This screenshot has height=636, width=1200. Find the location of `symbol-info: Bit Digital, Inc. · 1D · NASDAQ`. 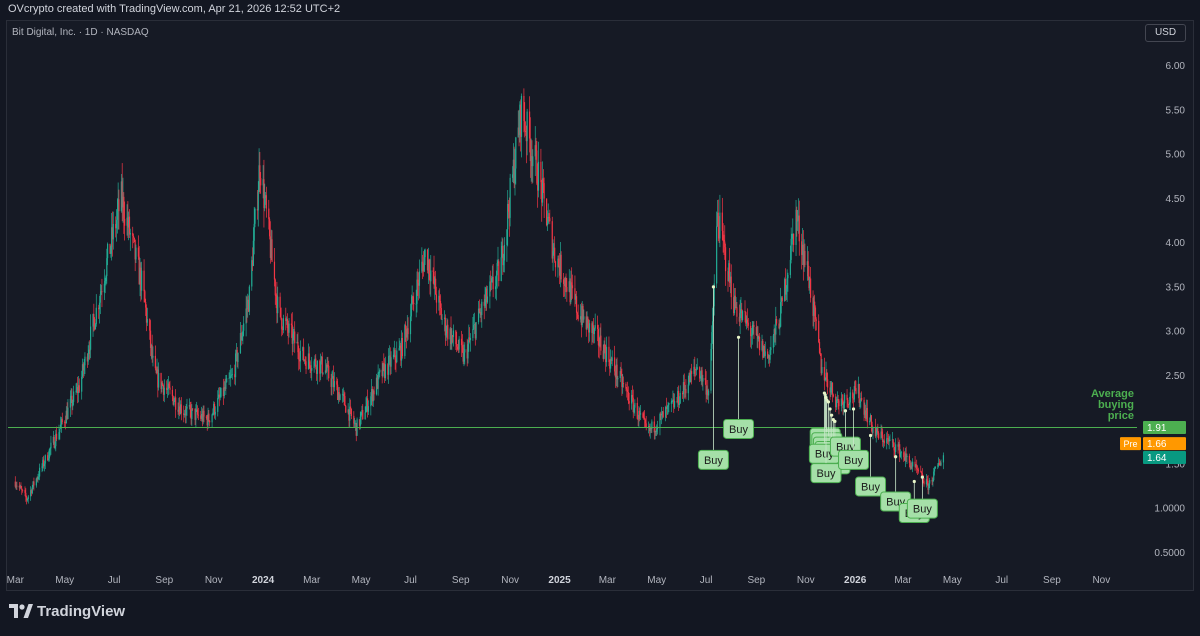

symbol-info: Bit Digital, Inc. · 1D · NASDAQ is located at coordinates (80, 32).